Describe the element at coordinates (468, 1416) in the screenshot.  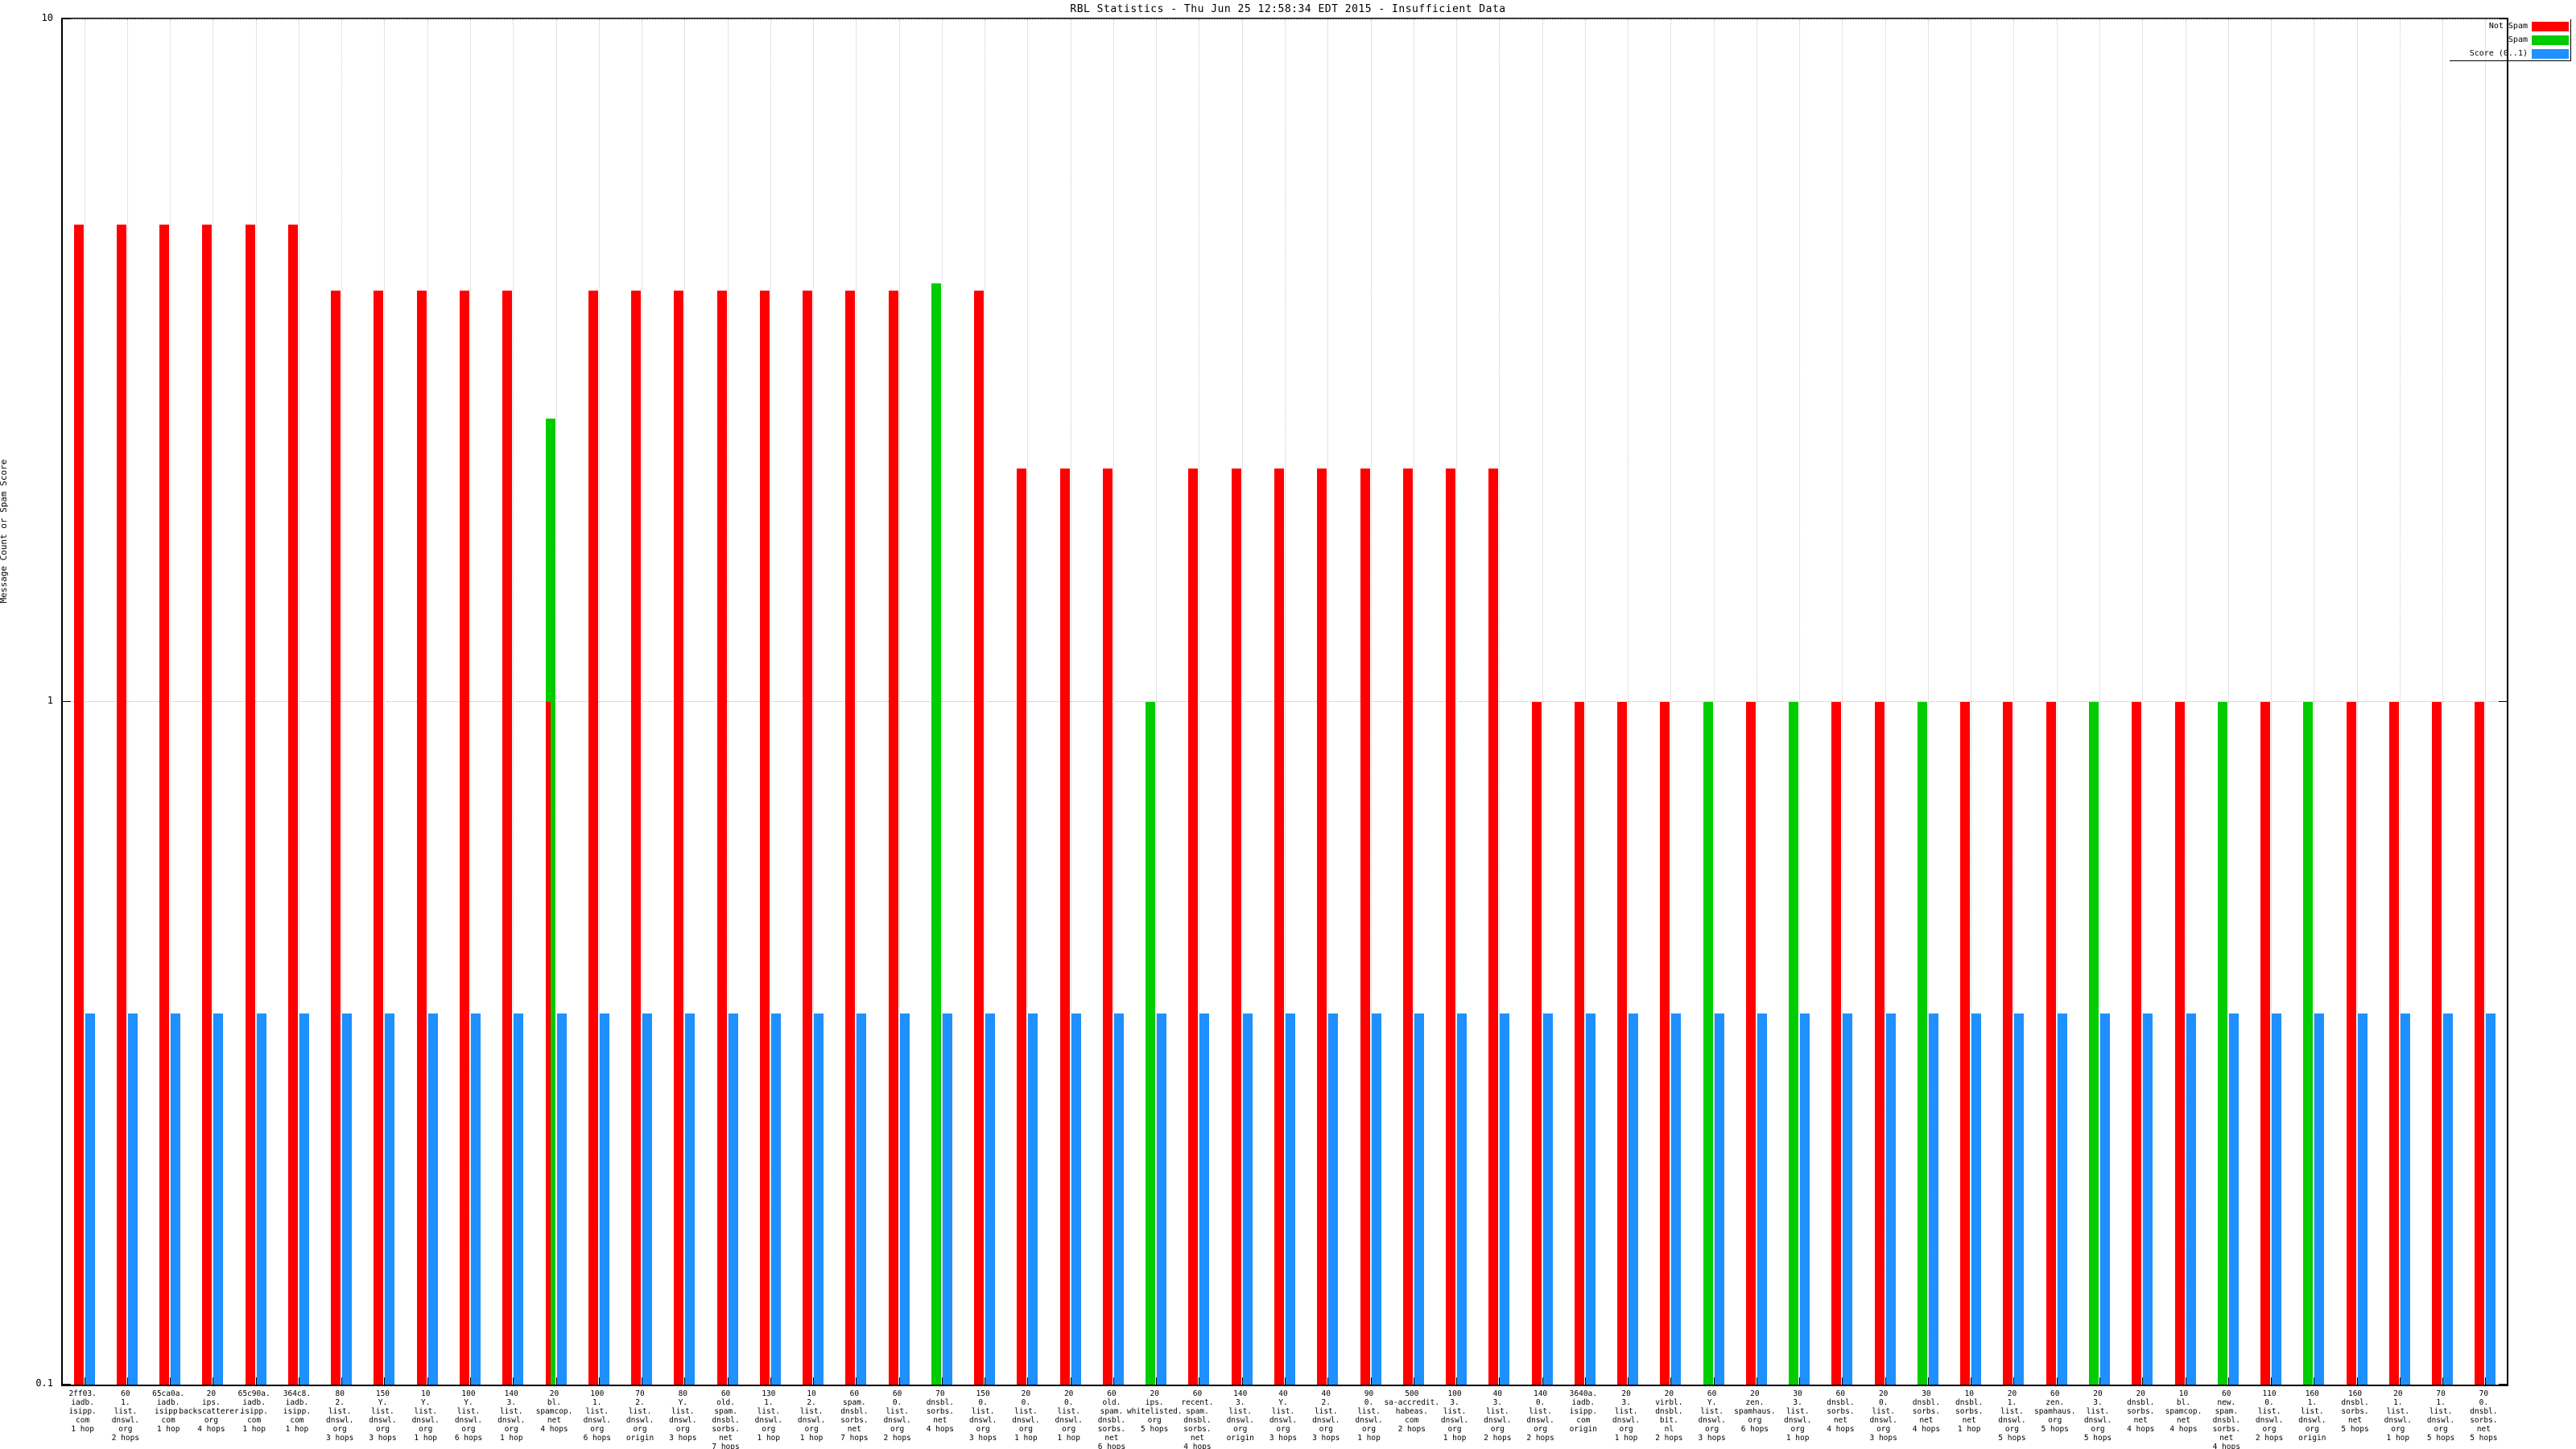
I see `x-tick-label: 100 Y. list. dnswl. org 6 hops` at that location.